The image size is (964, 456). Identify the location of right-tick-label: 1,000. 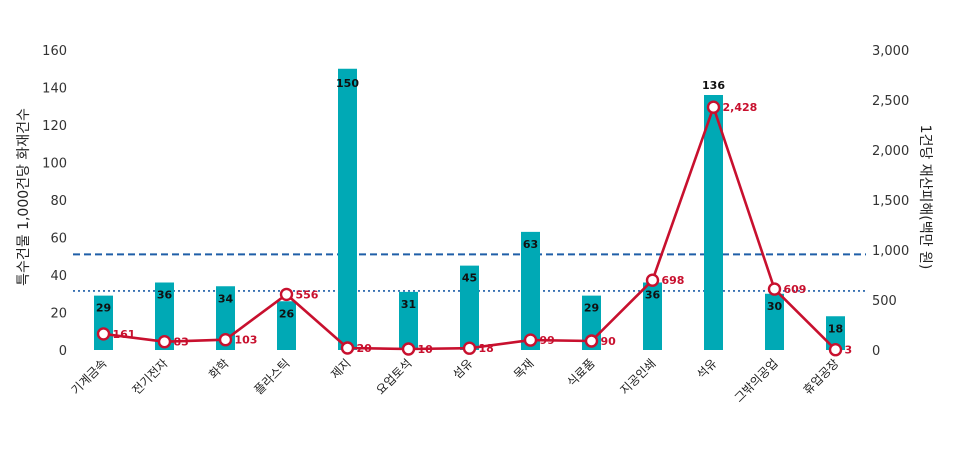
(890, 251).